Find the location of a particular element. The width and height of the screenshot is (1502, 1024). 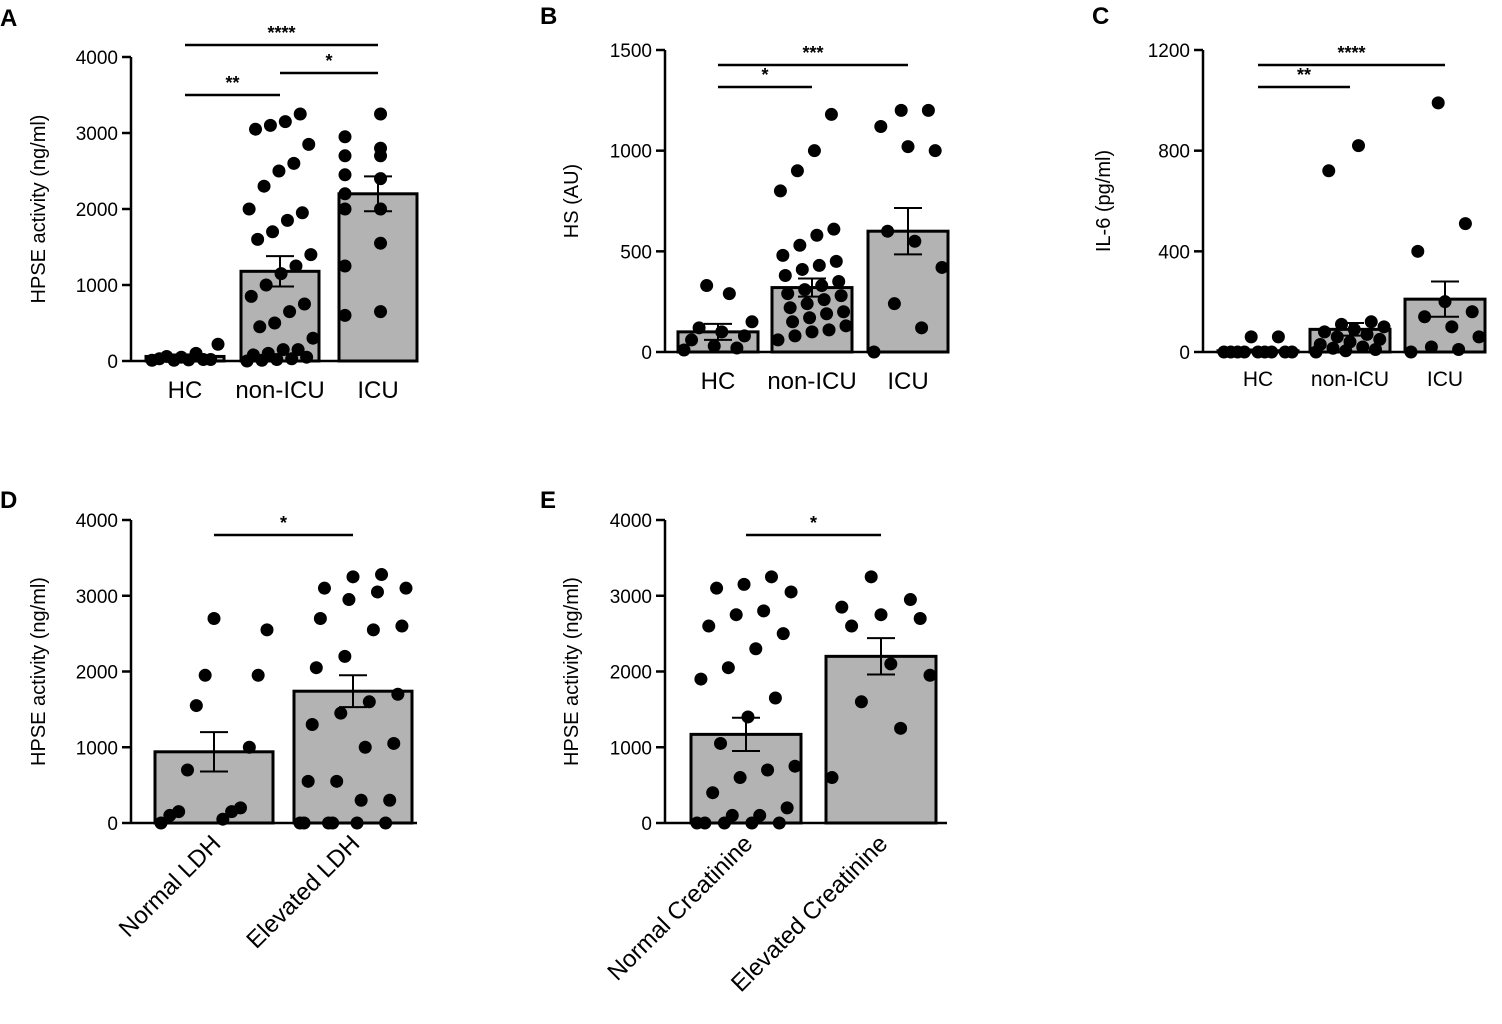

y-tick-label: 1000 is located at coordinates (97, 748).